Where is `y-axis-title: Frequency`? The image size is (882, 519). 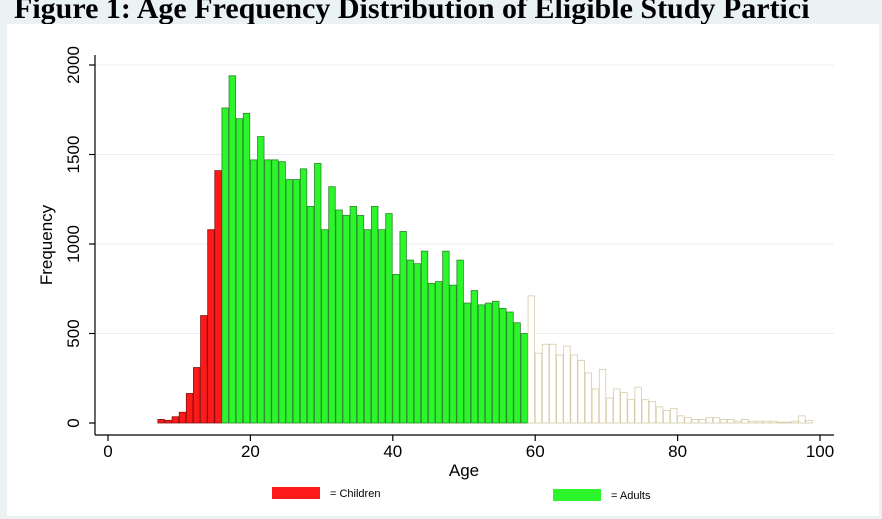 y-axis-title: Frequency is located at coordinates (46, 244).